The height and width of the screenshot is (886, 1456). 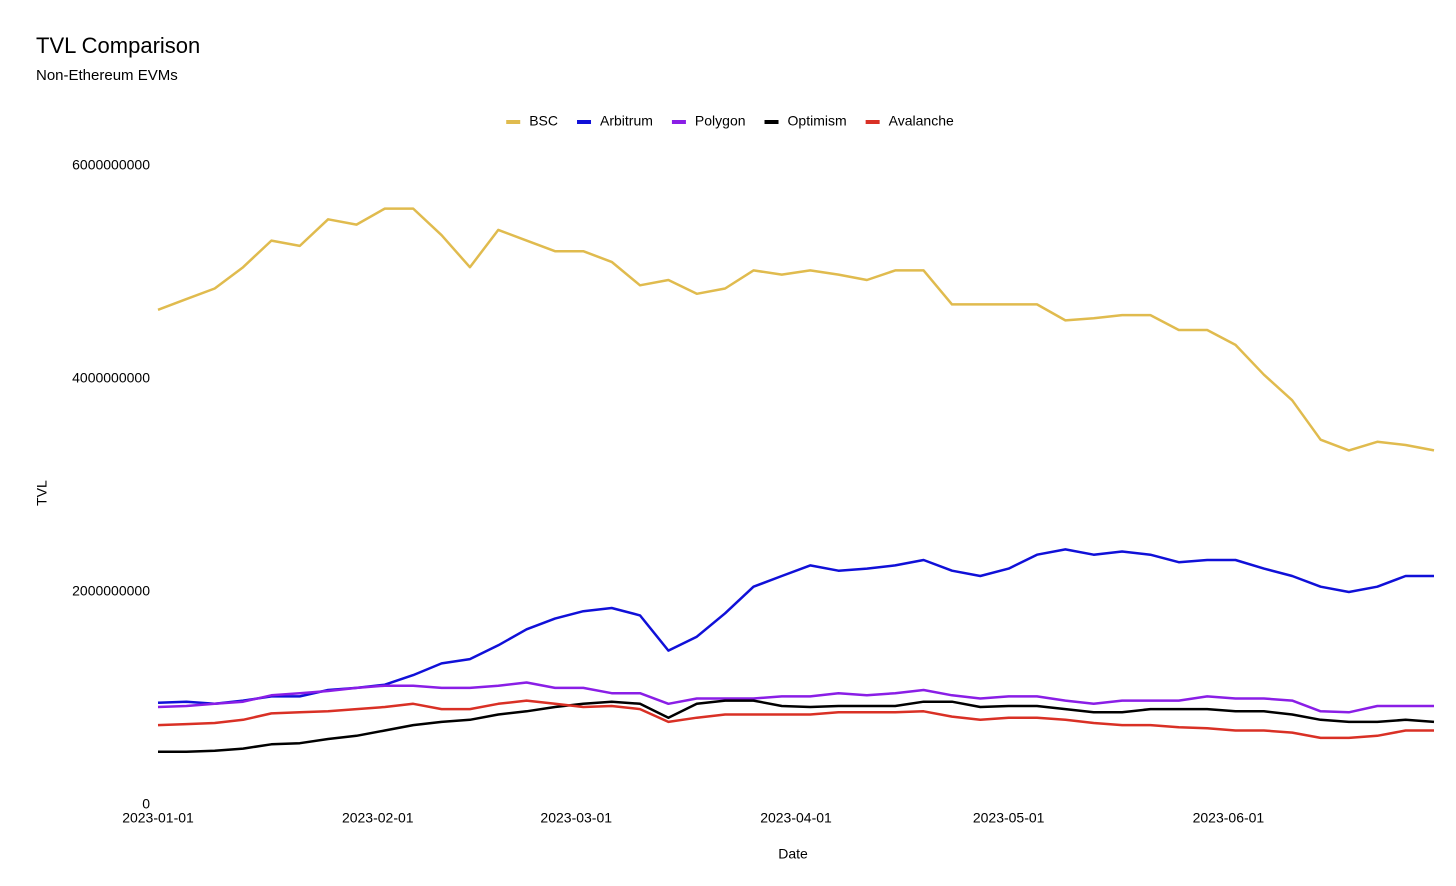 What do you see at coordinates (158, 818) in the screenshot?
I see `x-tick-label: 2023-01-01` at bounding box center [158, 818].